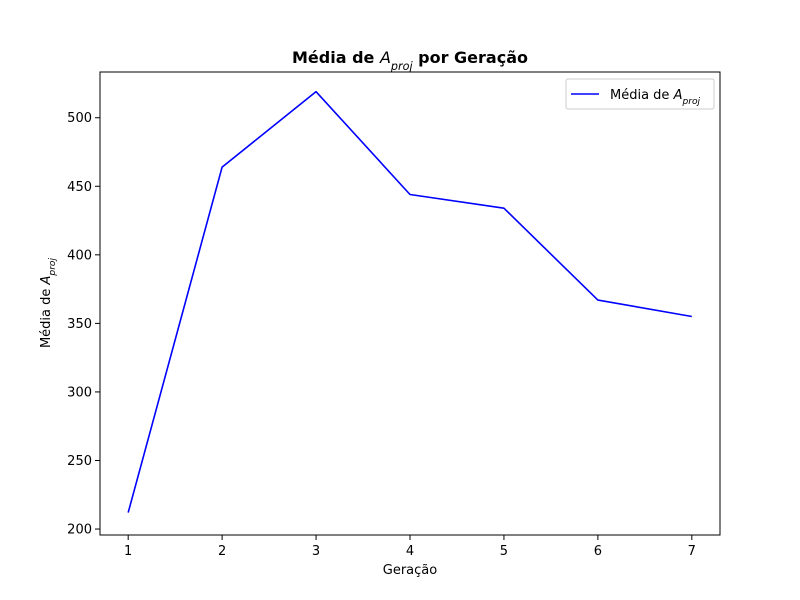  What do you see at coordinates (410, 551) in the screenshot?
I see `x-tick-label: 4` at bounding box center [410, 551].